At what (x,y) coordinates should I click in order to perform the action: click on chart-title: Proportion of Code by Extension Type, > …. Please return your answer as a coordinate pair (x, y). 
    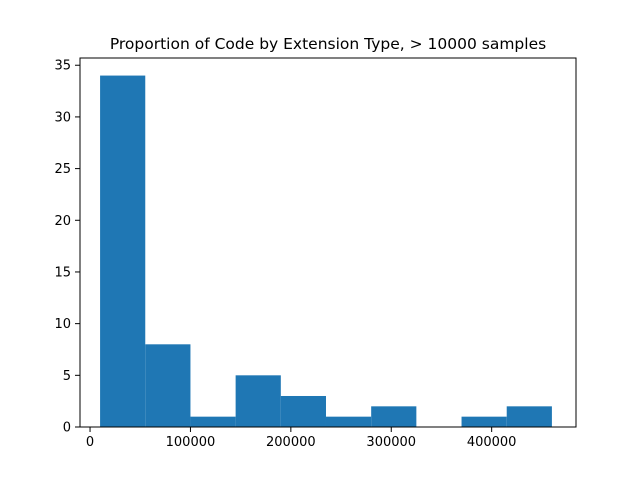
    Looking at the image, I should click on (328, 44).